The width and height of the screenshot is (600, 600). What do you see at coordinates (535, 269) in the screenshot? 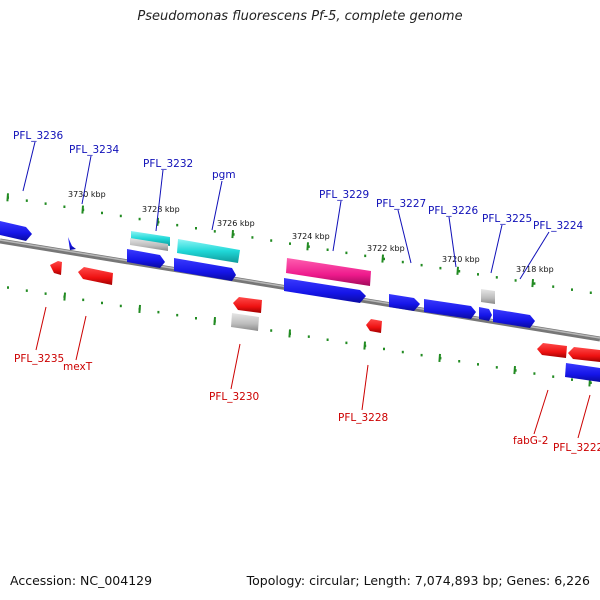
I see `kbp-marker-3718: 3718 kbp` at bounding box center [535, 269].